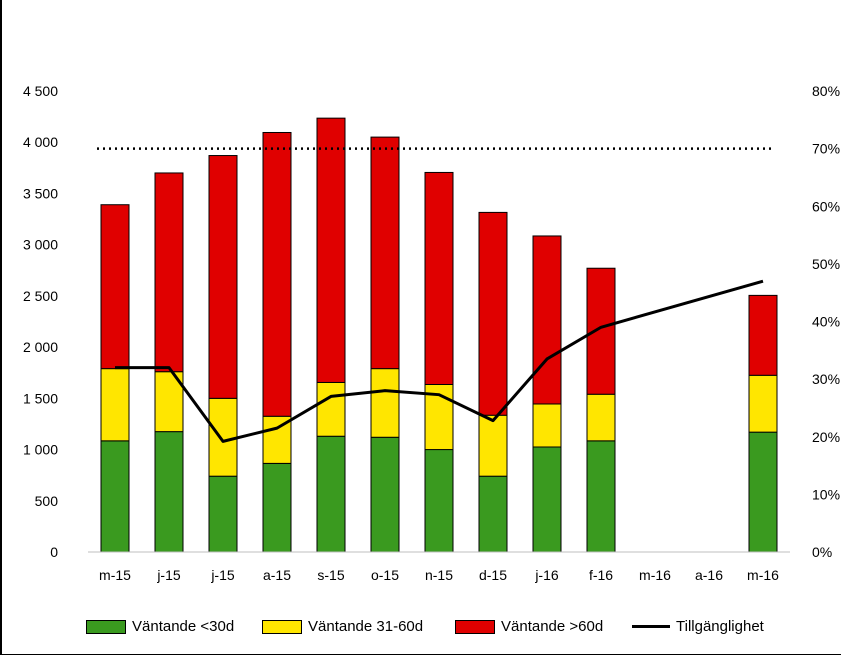  What do you see at coordinates (651, 626) in the screenshot?
I see `legend-line-black` at bounding box center [651, 626].